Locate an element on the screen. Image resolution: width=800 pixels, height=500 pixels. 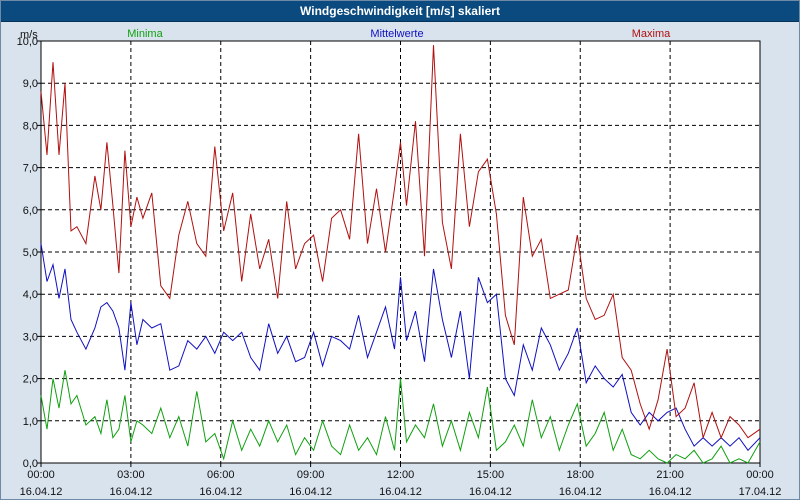
y-tick-label: 1,0 is located at coordinates (30, 422).